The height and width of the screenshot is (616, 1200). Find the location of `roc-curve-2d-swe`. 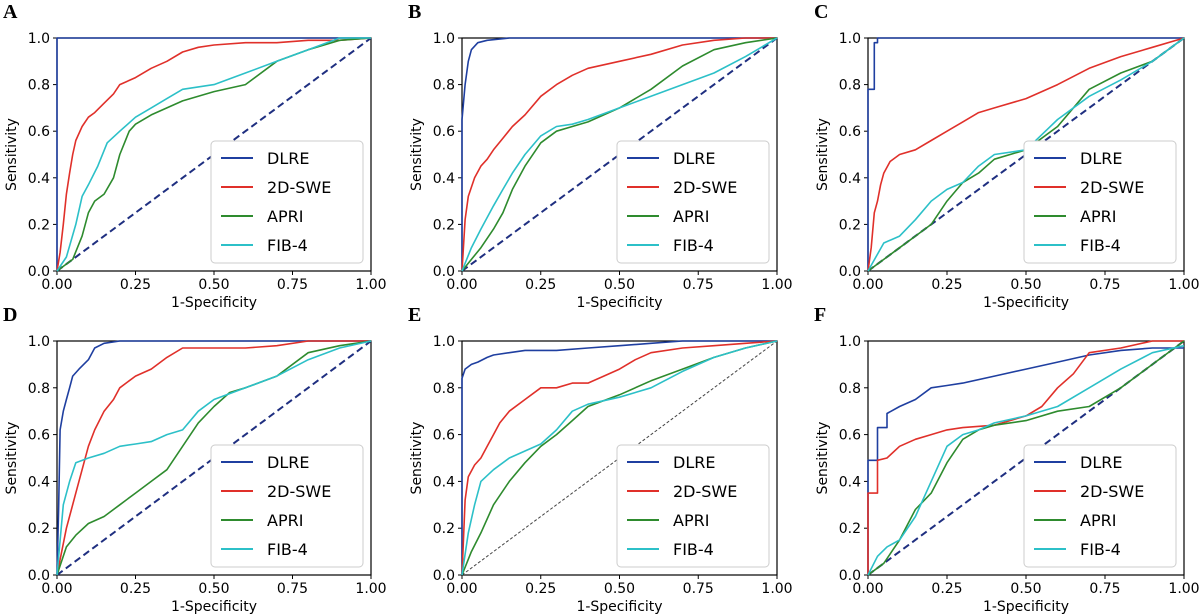

roc-curve-2d-swe is located at coordinates (619, 154).